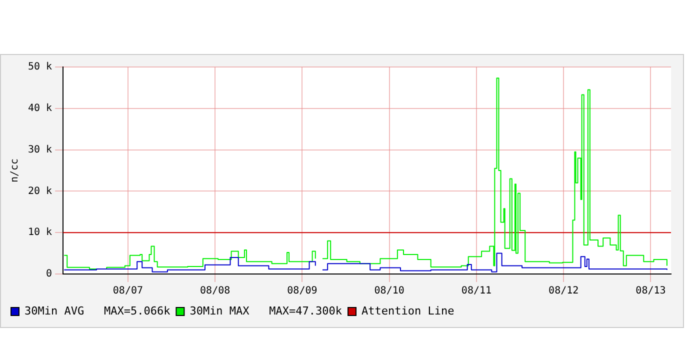  Describe the element at coordinates (215, 291) in the screenshot. I see `x-tick-label: 08/08` at that location.